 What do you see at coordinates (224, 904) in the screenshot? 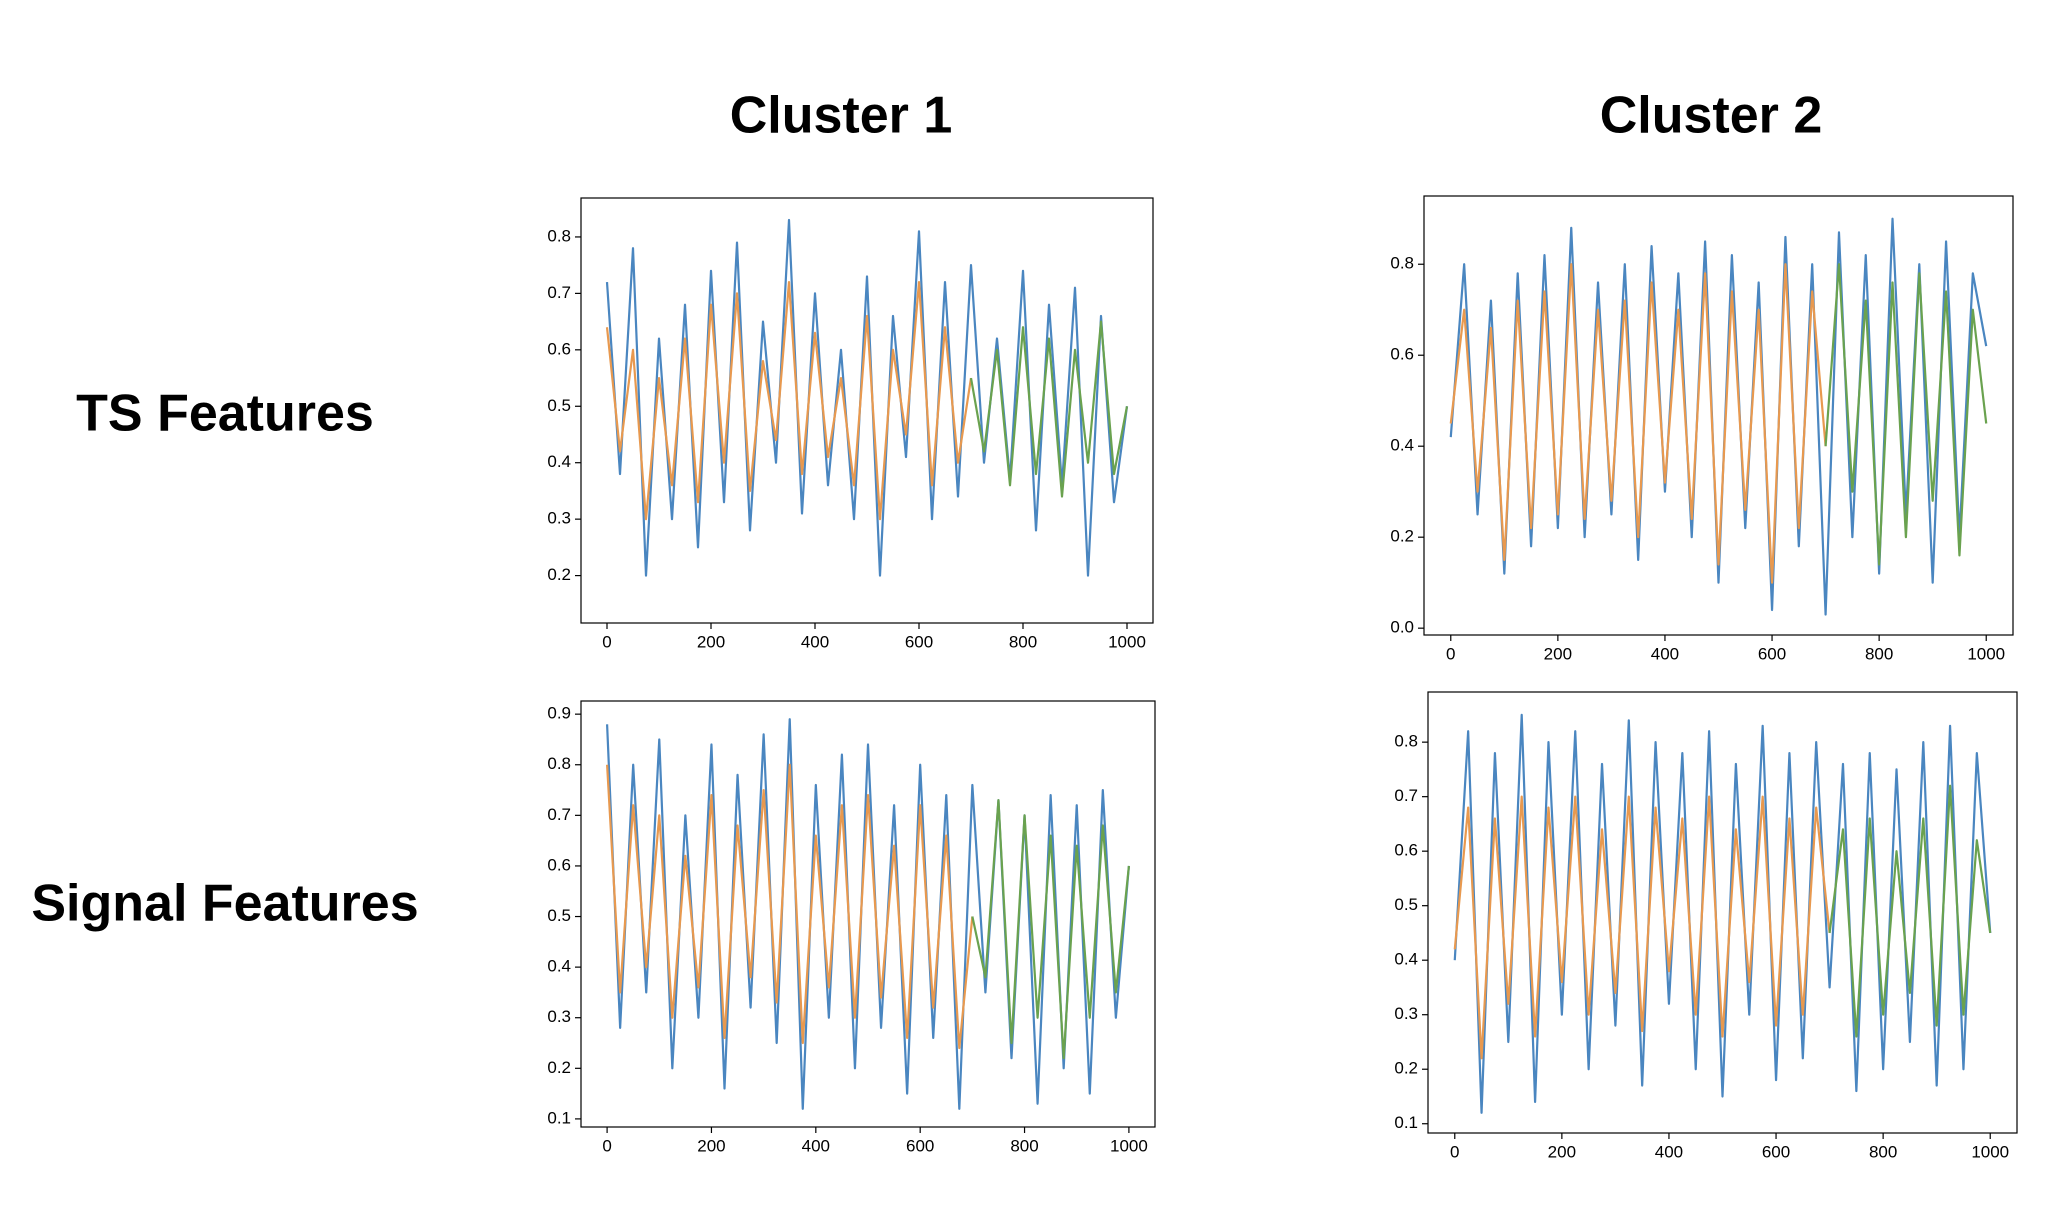
I see `row-title: Signal Features` at bounding box center [224, 904].